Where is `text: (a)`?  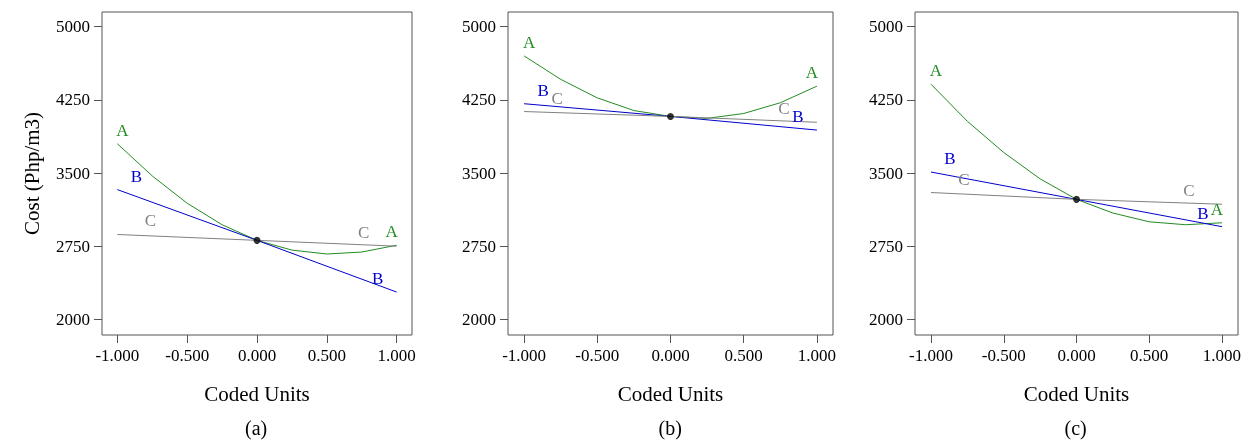 text: (a) is located at coordinates (256, 428).